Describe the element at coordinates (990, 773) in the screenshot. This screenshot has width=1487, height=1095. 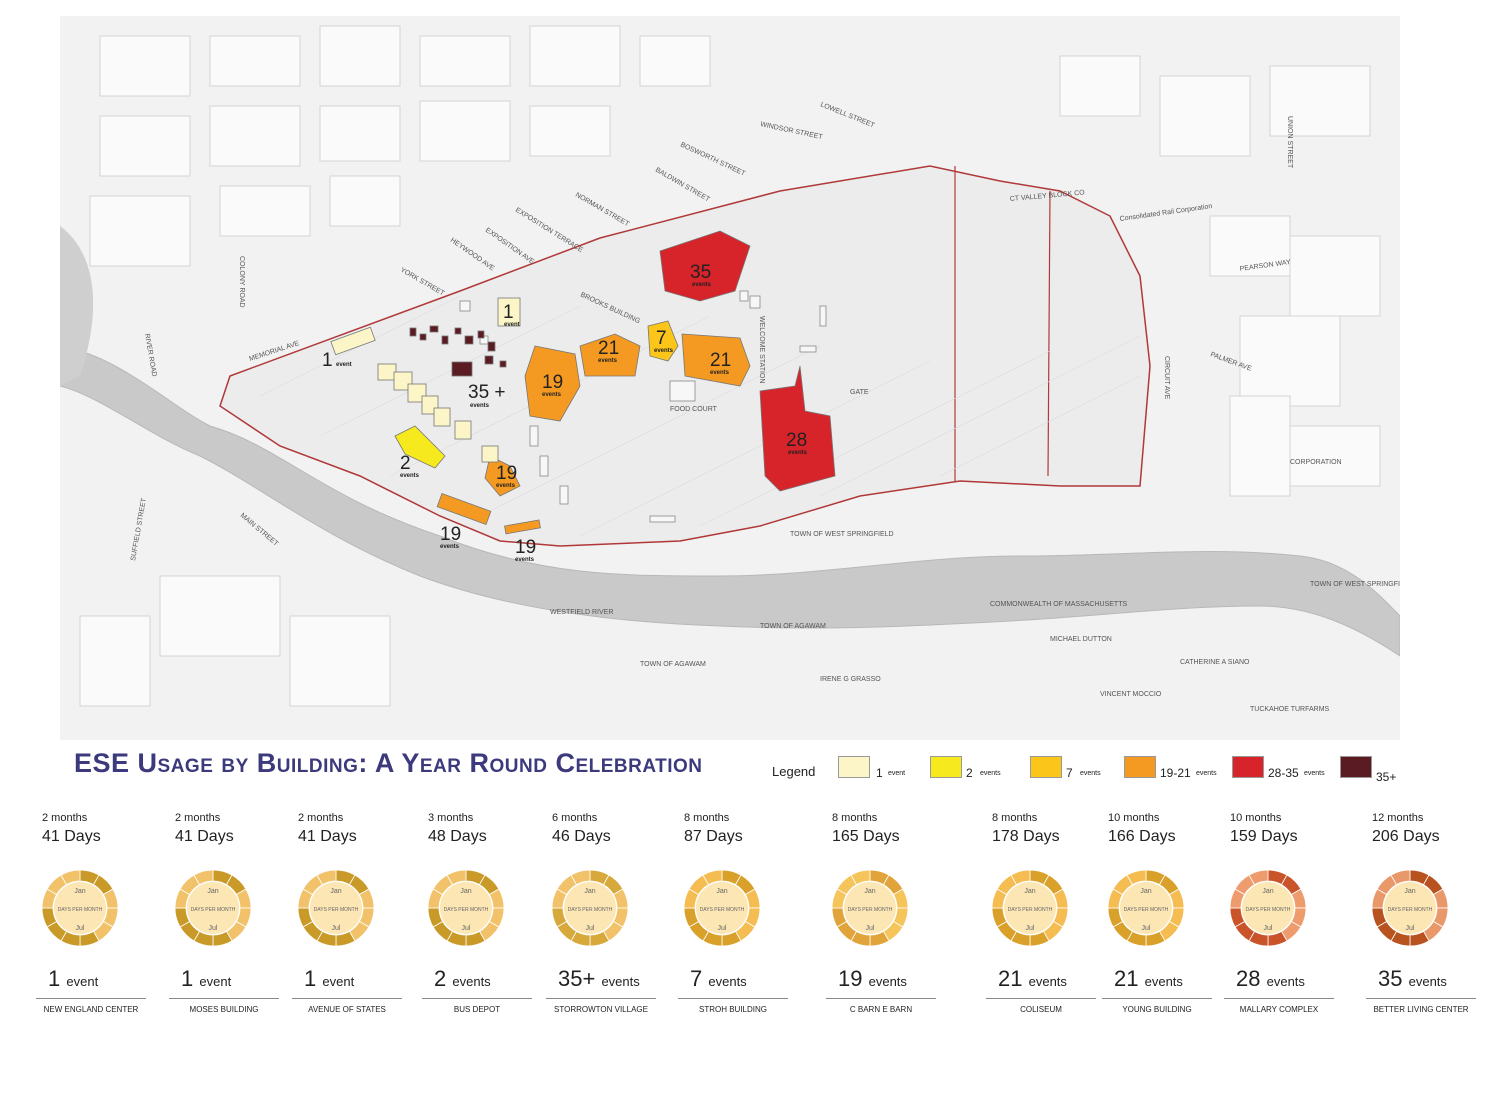
I see `legend-sub: events` at that location.